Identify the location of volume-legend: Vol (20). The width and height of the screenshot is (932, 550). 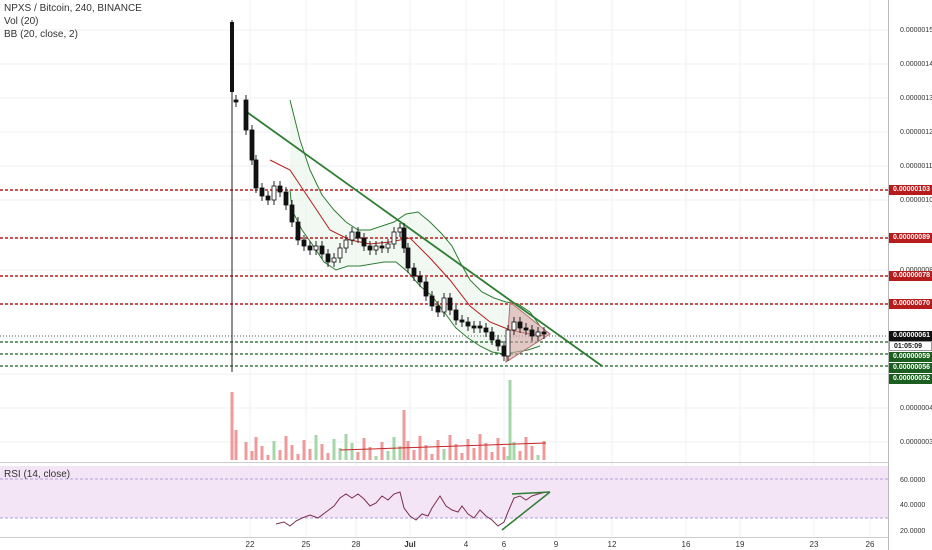
(21, 21).